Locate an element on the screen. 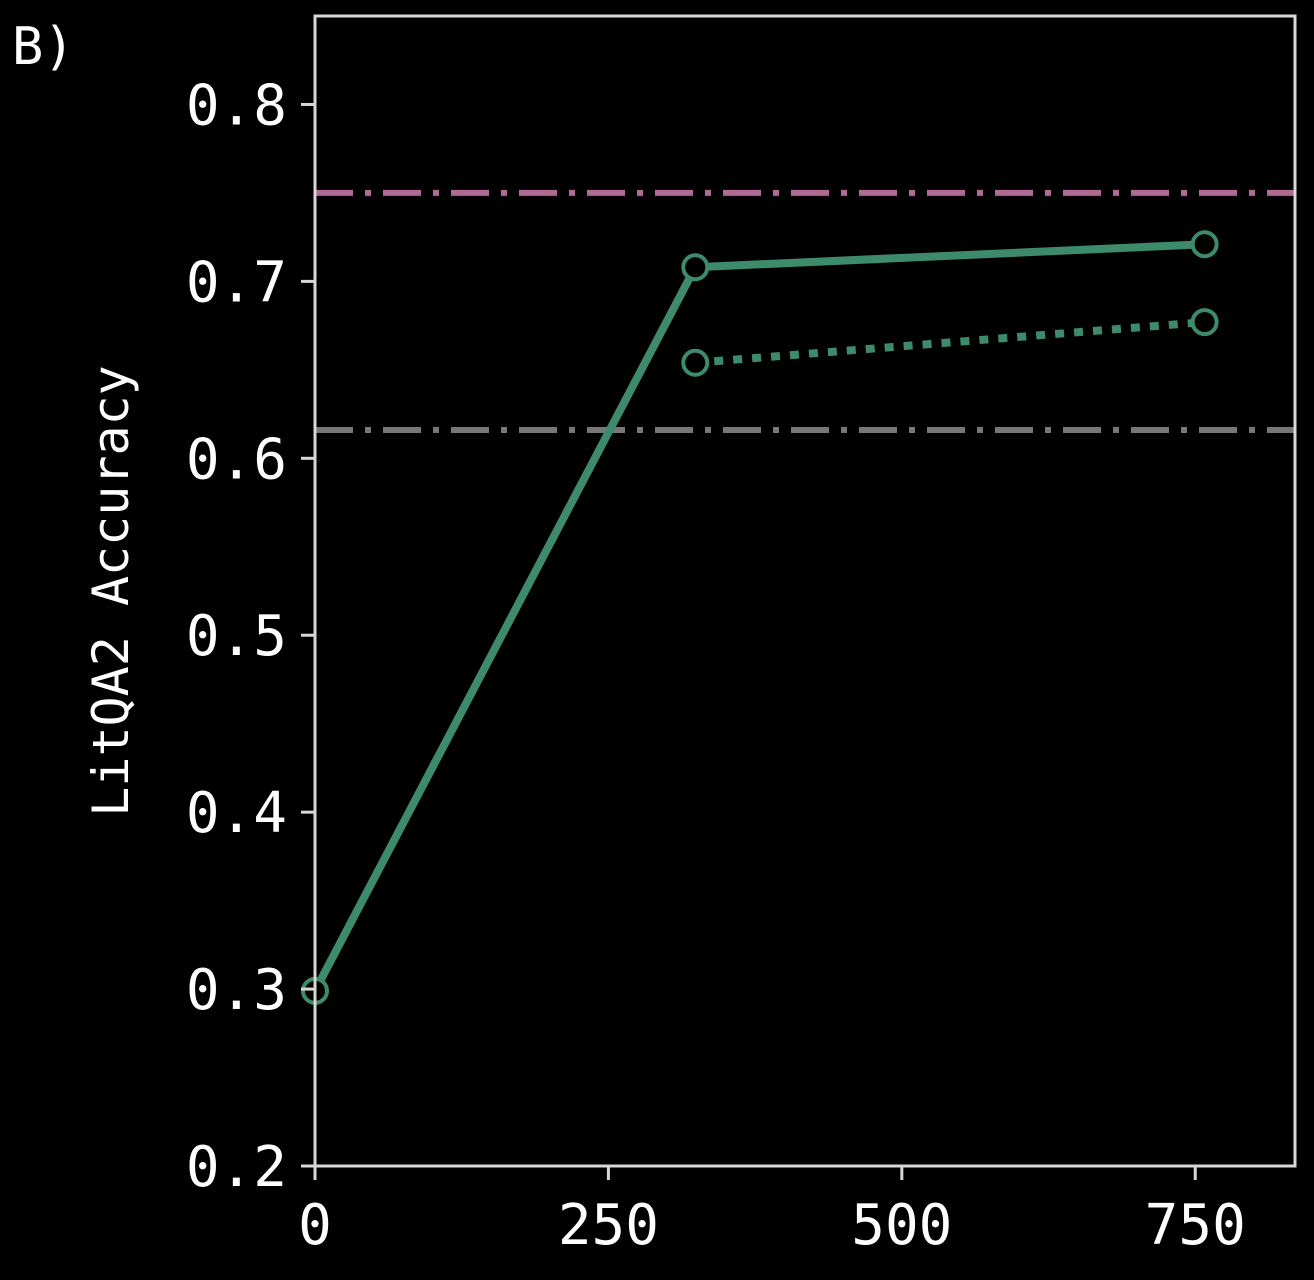 This screenshot has width=1314, height=1280. y-tick-label: 0.7 is located at coordinates (236, 282).